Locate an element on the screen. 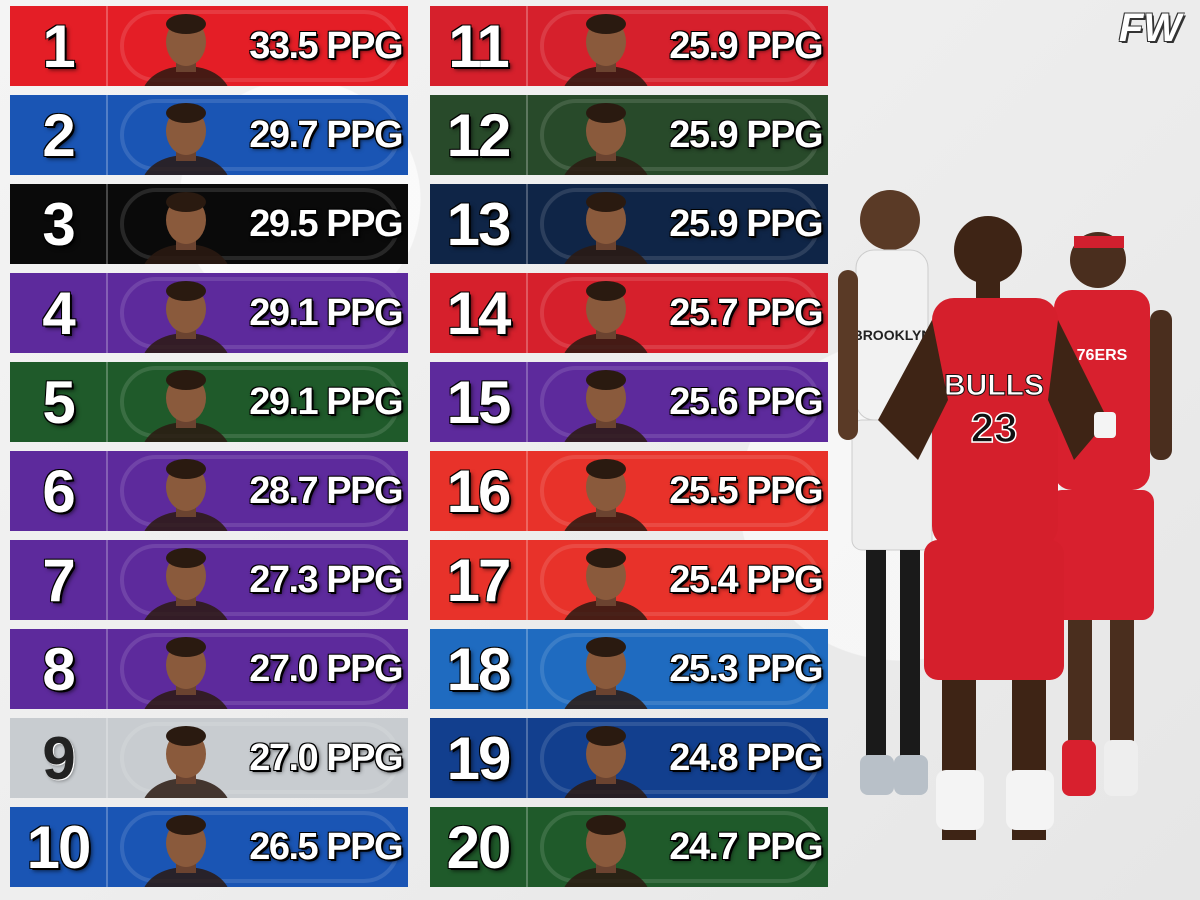  ranking-row: 10 26.5 PPG is located at coordinates (209, 847).